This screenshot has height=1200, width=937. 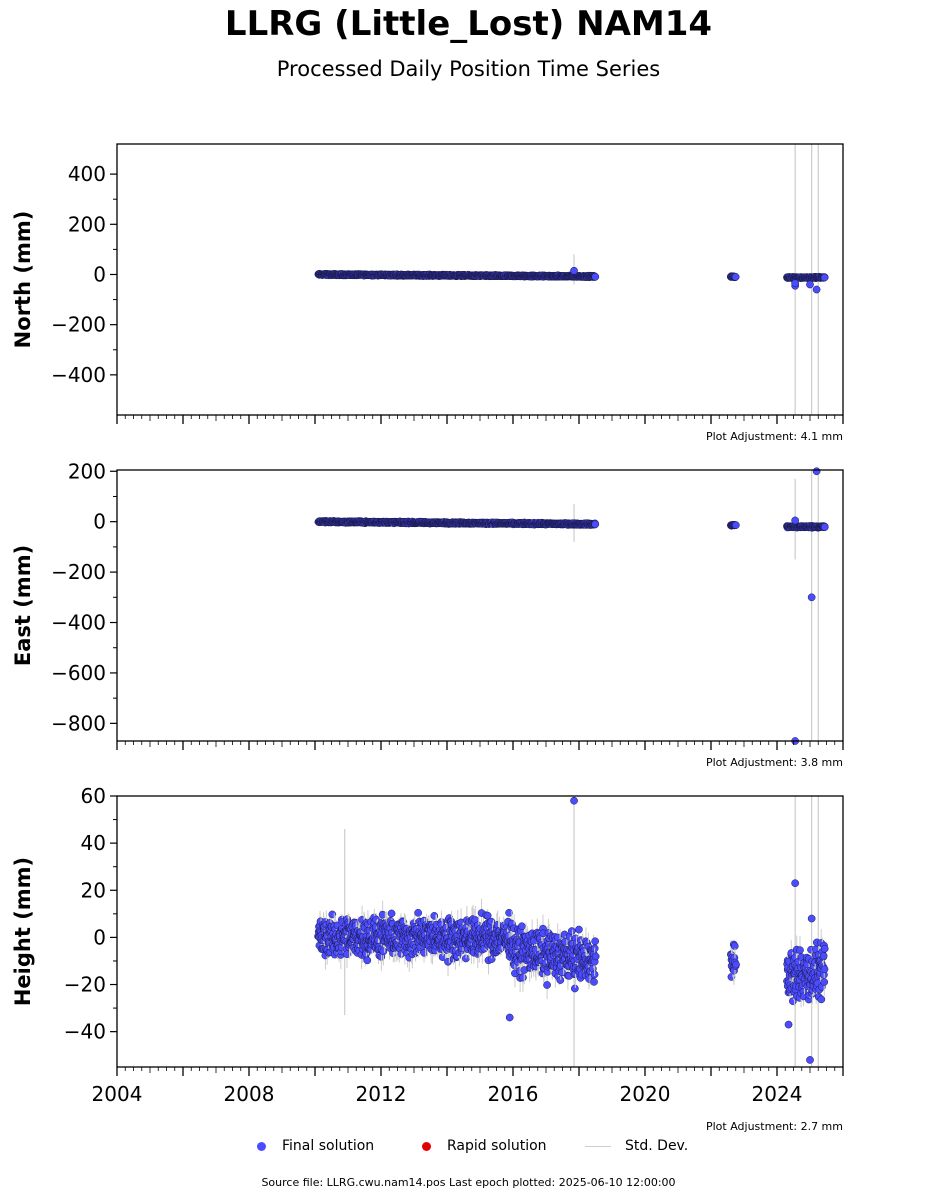 I want to click on x-tick-label: 2016, so click(x=513, y=1094).